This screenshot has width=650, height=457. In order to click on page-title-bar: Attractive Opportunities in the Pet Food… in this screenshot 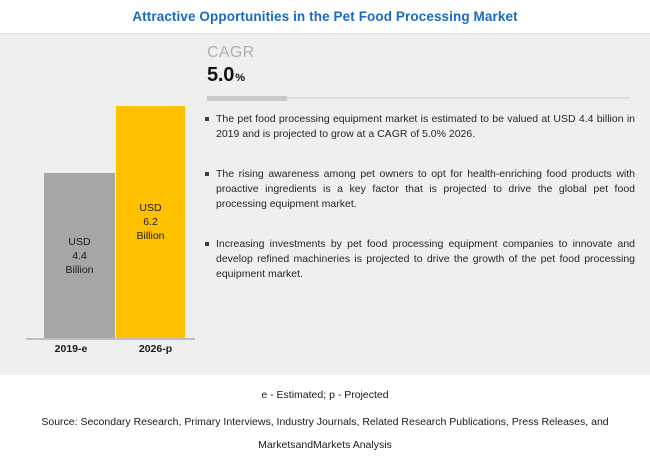, I will do `click(325, 16)`.